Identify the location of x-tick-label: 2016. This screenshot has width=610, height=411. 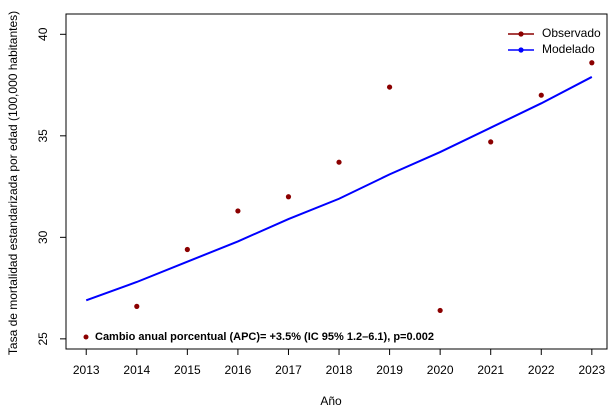
(238, 370).